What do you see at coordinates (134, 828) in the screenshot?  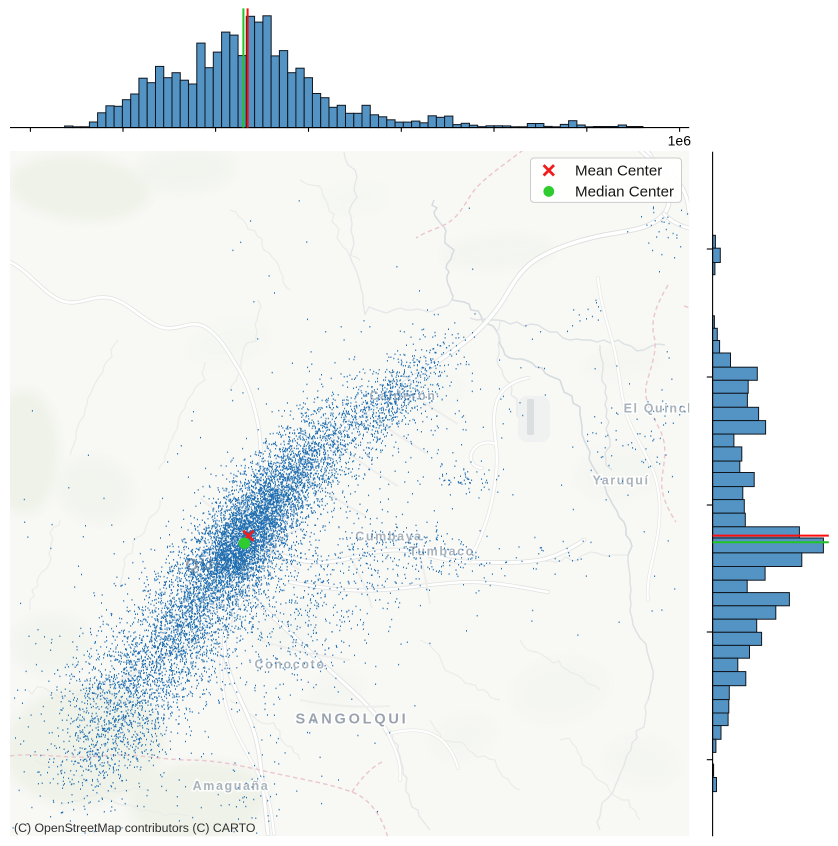 I see `svg-text:(C) OpenStreetMap contributors: (C) OpenStreetMap contributors (C) CARTO` at bounding box center [134, 828].